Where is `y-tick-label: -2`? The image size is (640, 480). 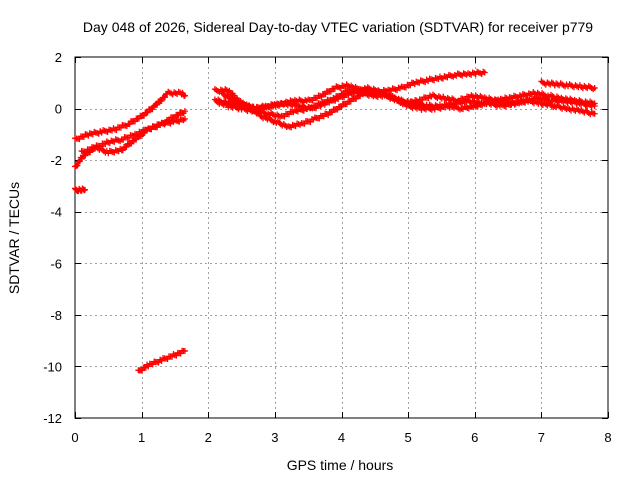
y-tick-label: -2 is located at coordinates (56, 160).